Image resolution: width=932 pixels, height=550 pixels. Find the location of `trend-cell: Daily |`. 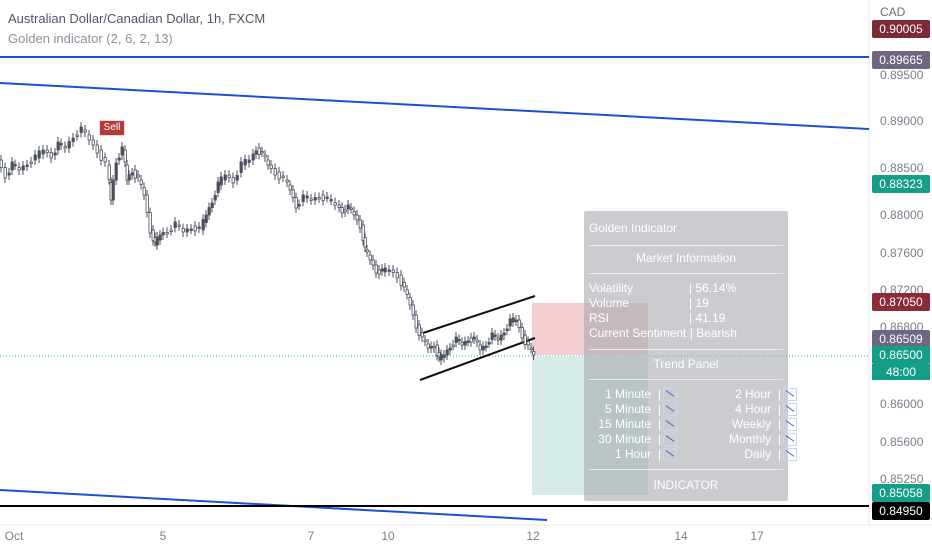

trend-cell: Daily | is located at coordinates (751, 454).